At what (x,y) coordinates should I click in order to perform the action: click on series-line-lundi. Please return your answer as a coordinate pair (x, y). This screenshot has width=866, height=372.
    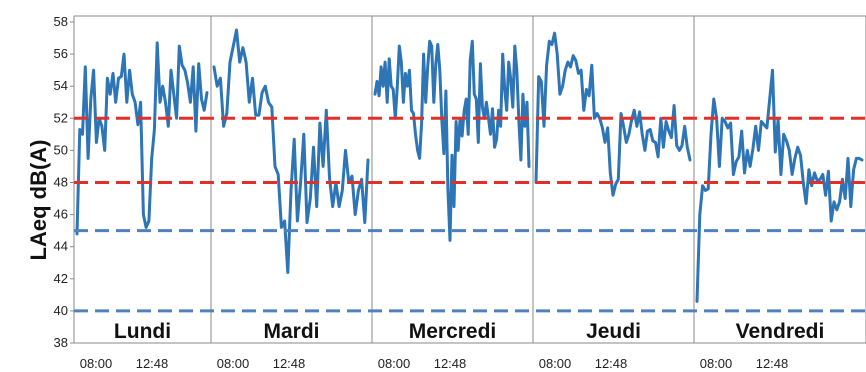
    Looking at the image, I should click on (142, 138).